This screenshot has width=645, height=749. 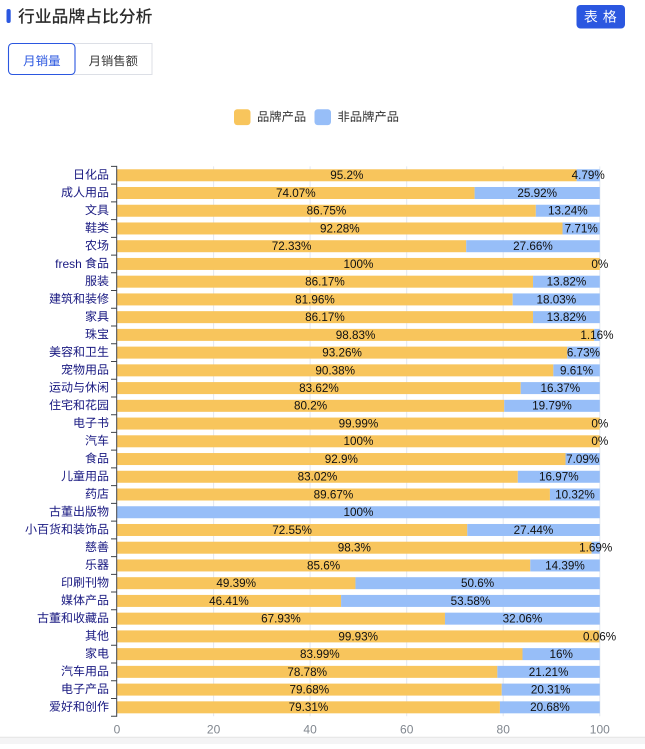 I want to click on svg-text: 98.3%, so click(x=354, y=548).